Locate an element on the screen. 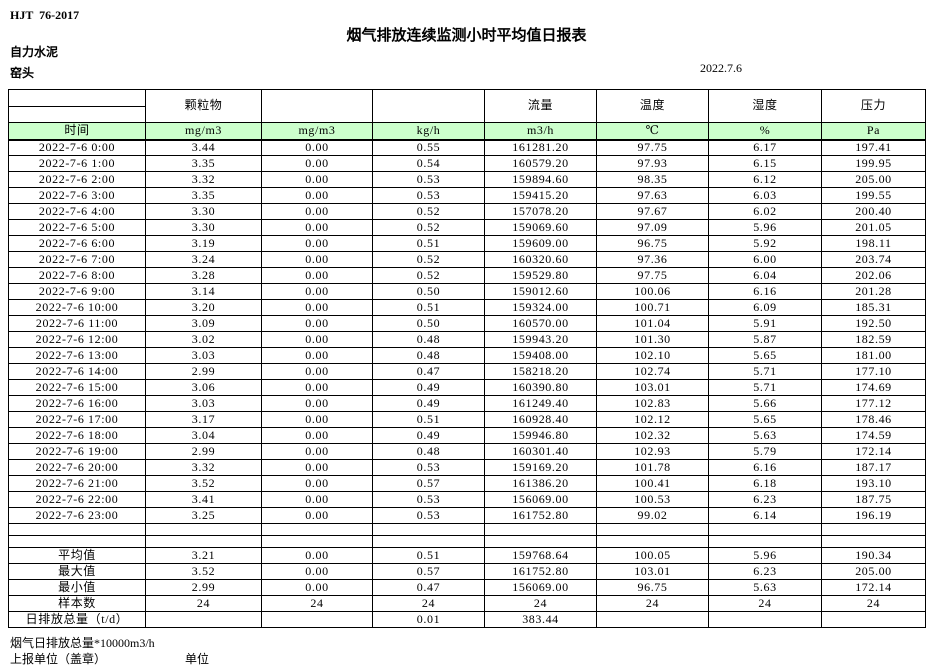 The image size is (933, 671). cell: 96.75 is located at coordinates (652, 243).